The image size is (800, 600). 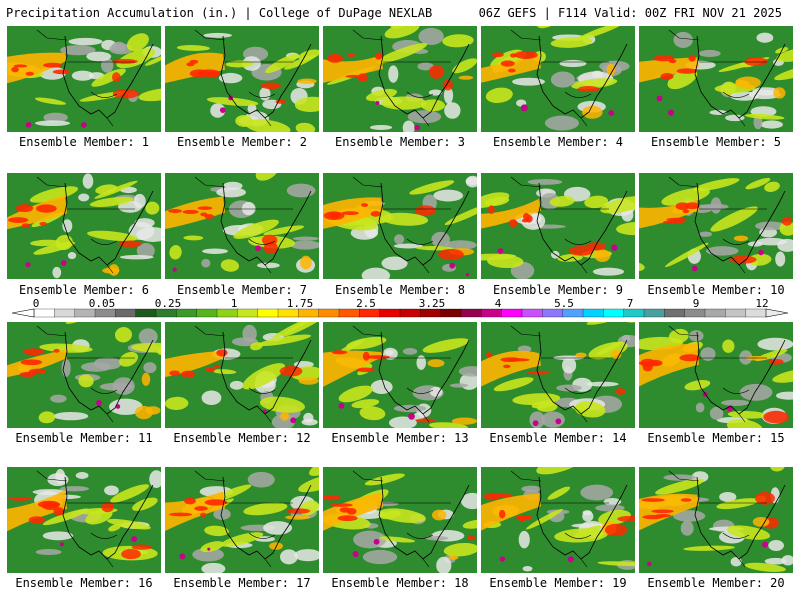 I want to click on colorbar-tick-label: 4, so click(x=498, y=303).